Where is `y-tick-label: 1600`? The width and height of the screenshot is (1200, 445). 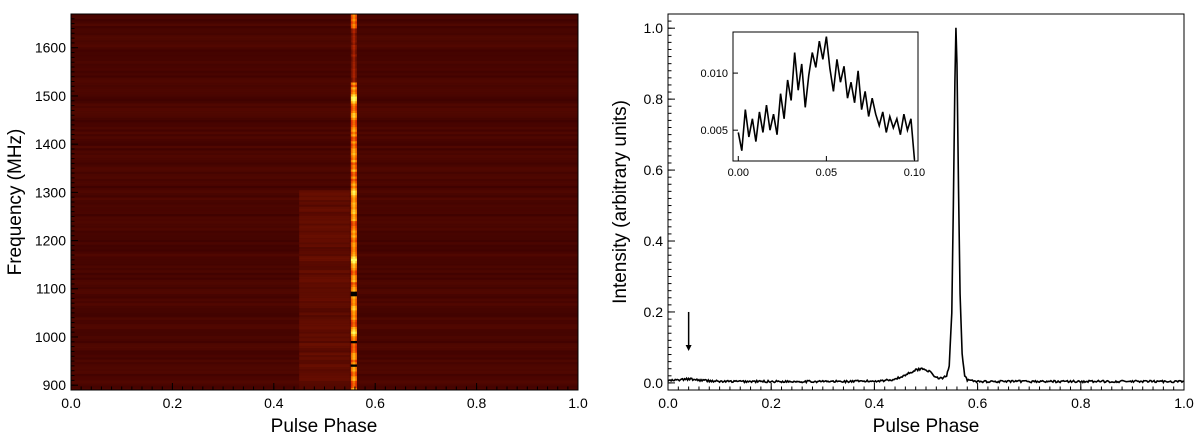
y-tick-label: 1600 is located at coordinates (50, 48).